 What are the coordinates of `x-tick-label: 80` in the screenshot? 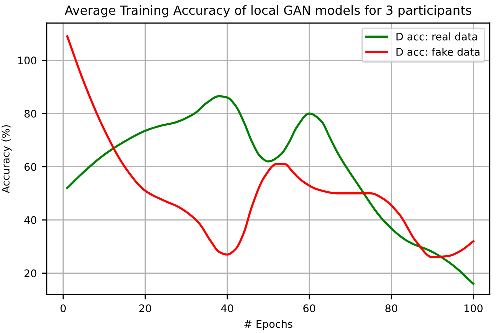 It's located at (392, 308).